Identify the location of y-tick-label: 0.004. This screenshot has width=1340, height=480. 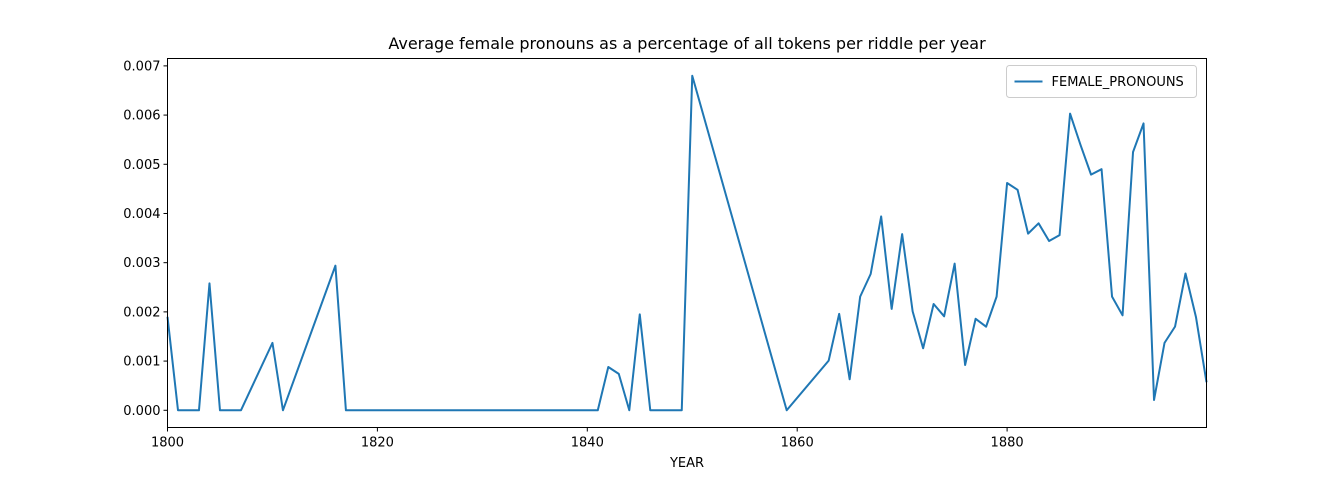
(141, 214).